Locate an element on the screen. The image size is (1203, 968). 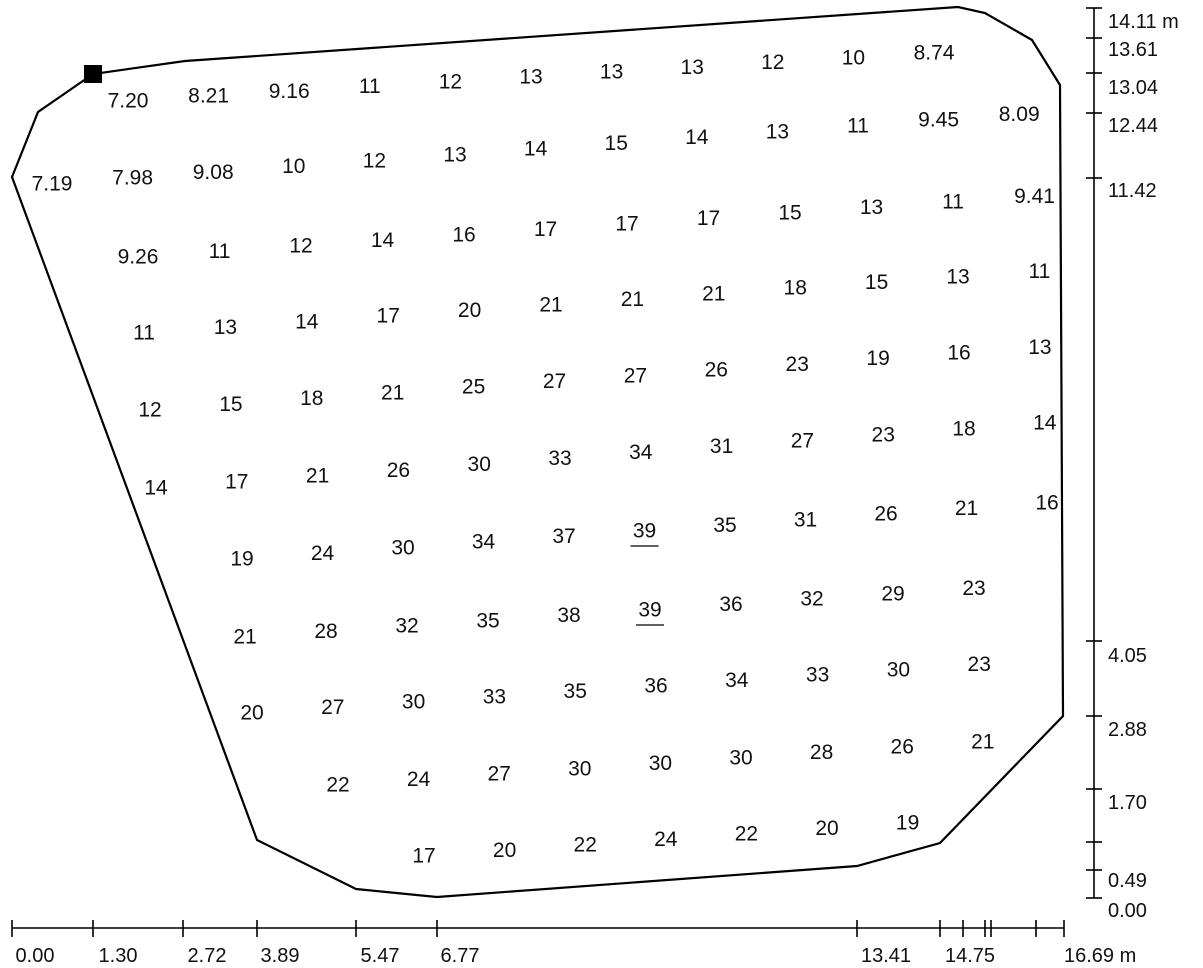
x-axis-label: 0.00 is located at coordinates (35, 956).